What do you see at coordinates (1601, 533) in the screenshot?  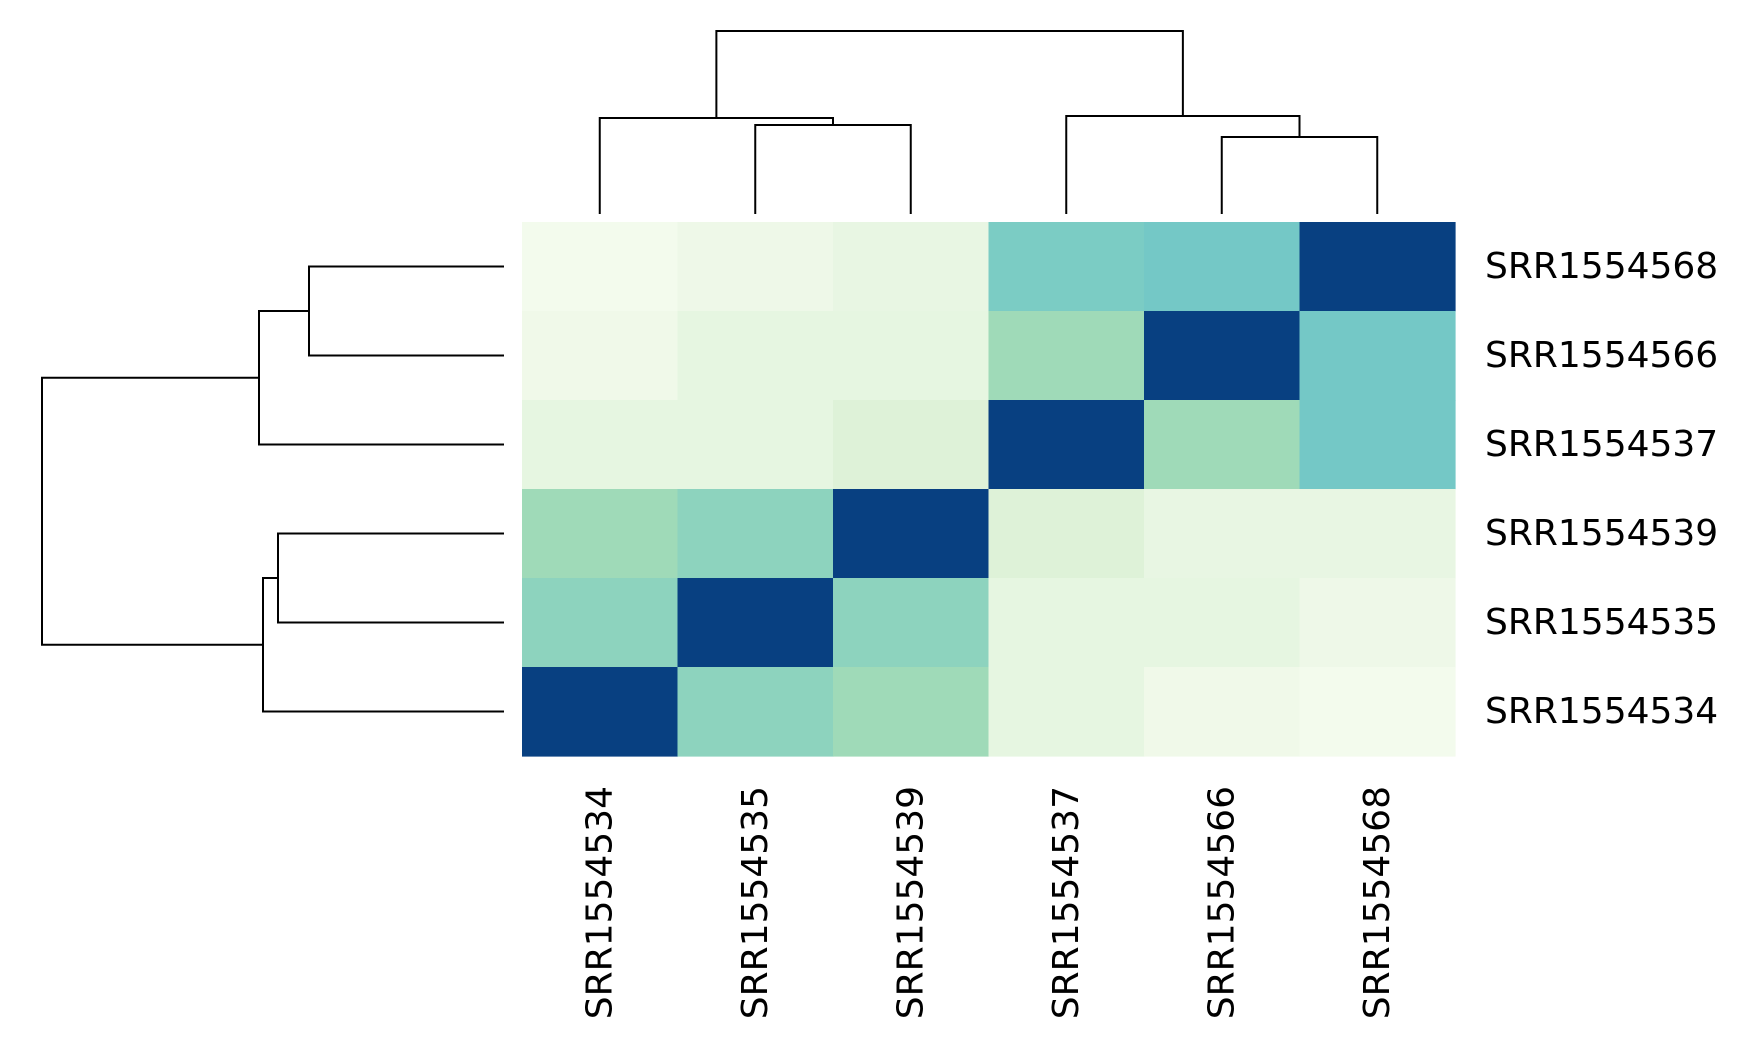 I see `row-tick-label: SRR1554539` at bounding box center [1601, 533].